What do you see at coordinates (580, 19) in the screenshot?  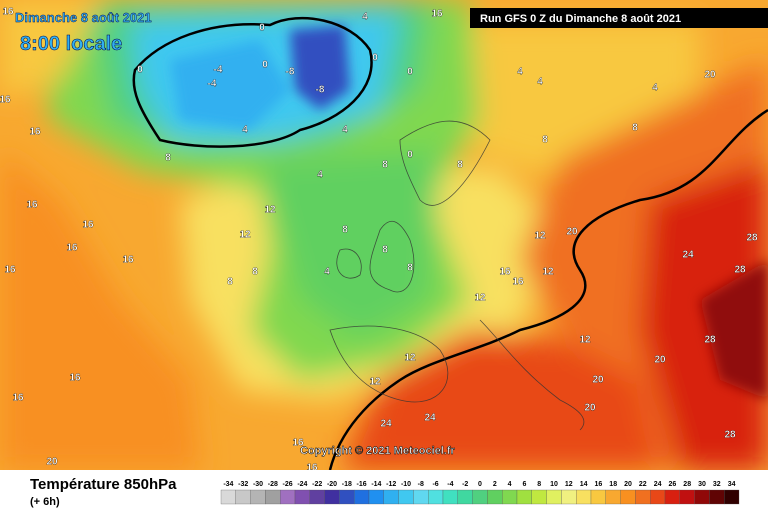 I see `run-info: Run GFS 0 Z du Dimanche 8 août 2021` at bounding box center [580, 19].